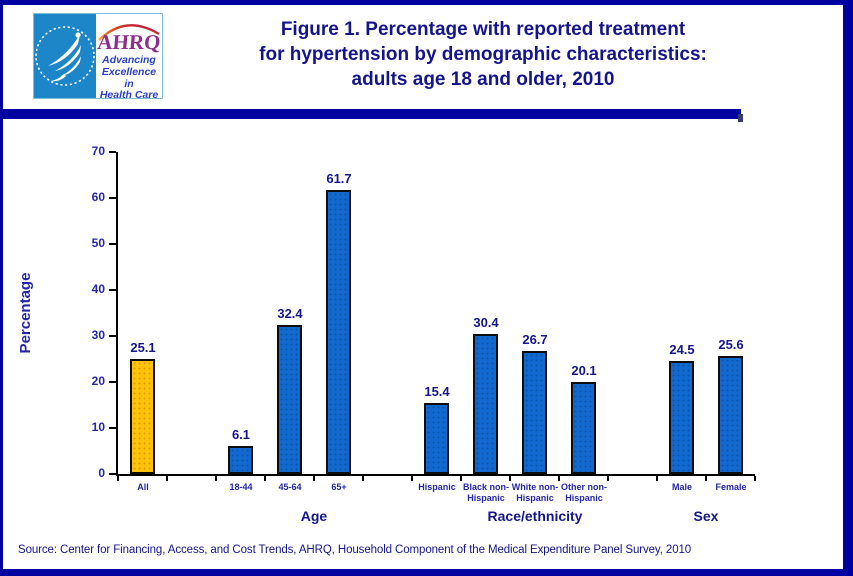 This screenshot has height=576, width=853. I want to click on x-category-label: All, so click(143, 487).